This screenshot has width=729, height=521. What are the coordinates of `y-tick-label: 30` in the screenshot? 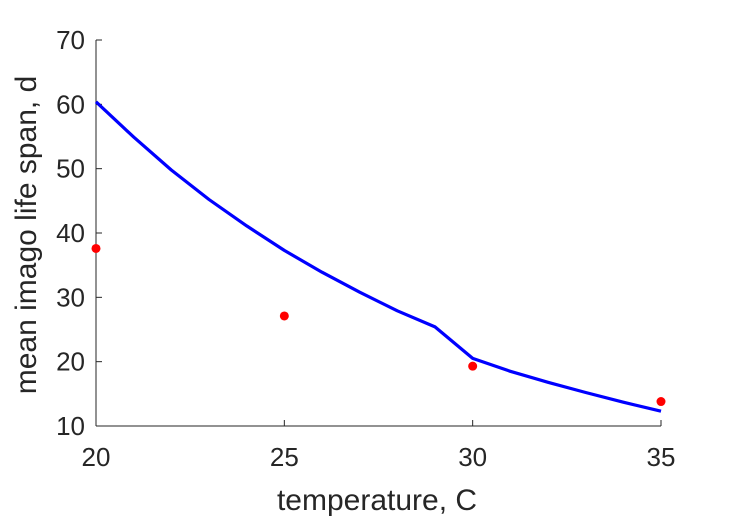 It's located at (70, 297).